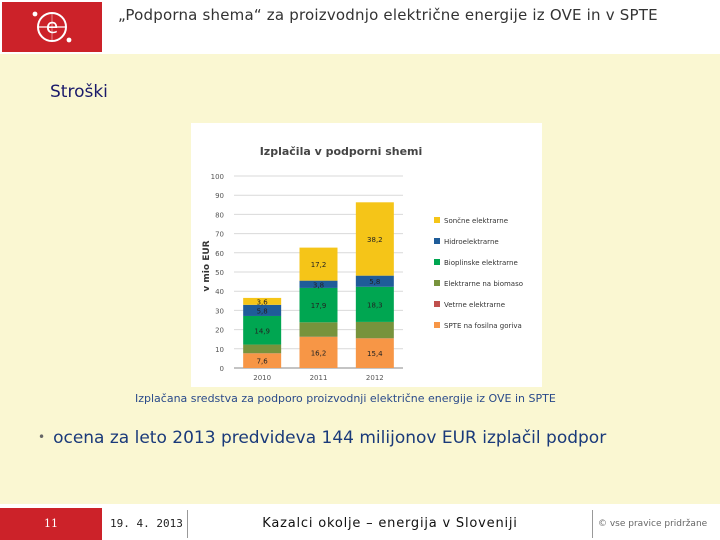 The height and width of the screenshot is (540, 720). Describe the element at coordinates (474, 305) in the screenshot. I see `legend-label: Vetrne elektrarne` at that location.